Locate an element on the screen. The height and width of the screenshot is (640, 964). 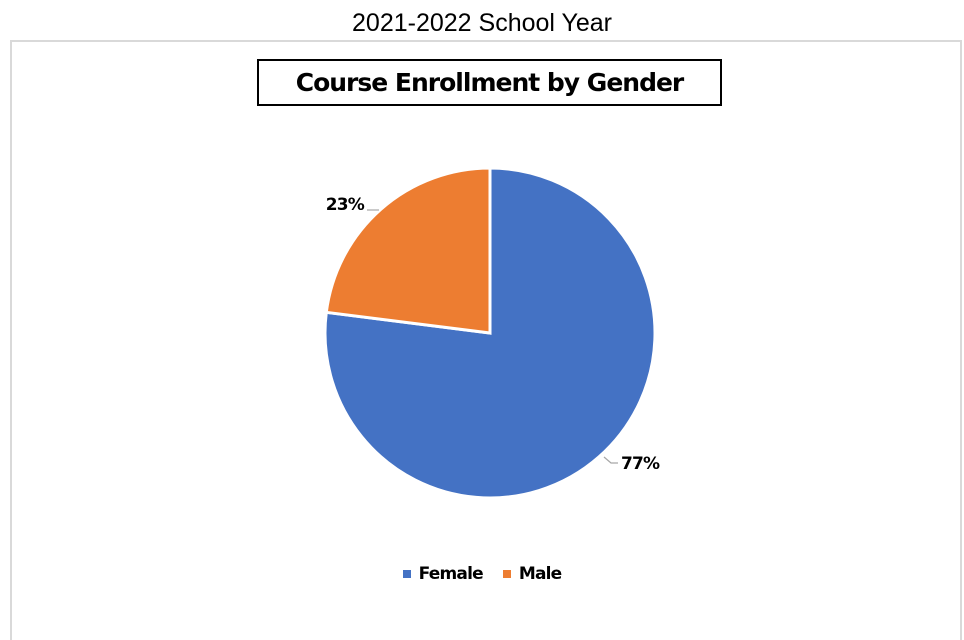
chart-title: Course Enrollment by Gender is located at coordinates (490, 82).